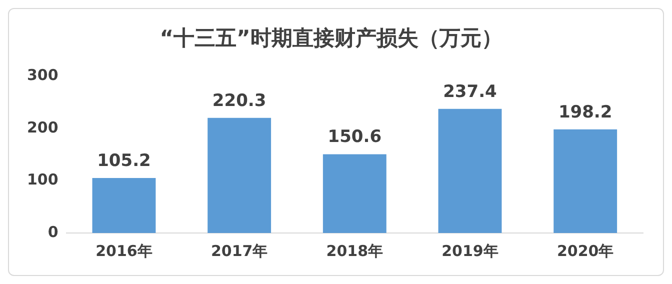  What do you see at coordinates (355, 137) in the screenshot?
I see `data-label: 150.6` at bounding box center [355, 137].